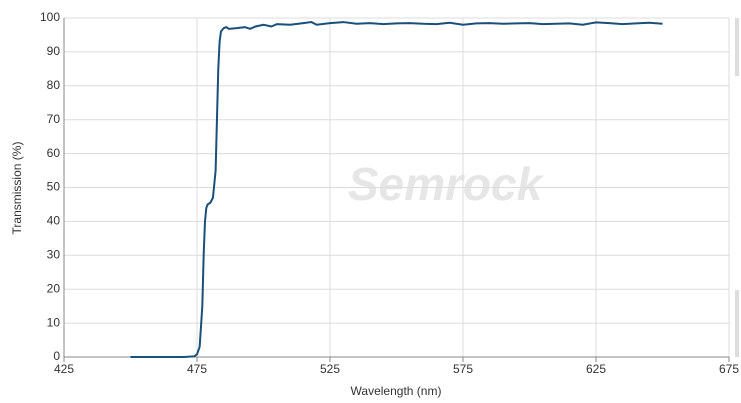 The image size is (741, 403). Describe the element at coordinates (54, 254) in the screenshot. I see `y-tick-label: 30` at that location.